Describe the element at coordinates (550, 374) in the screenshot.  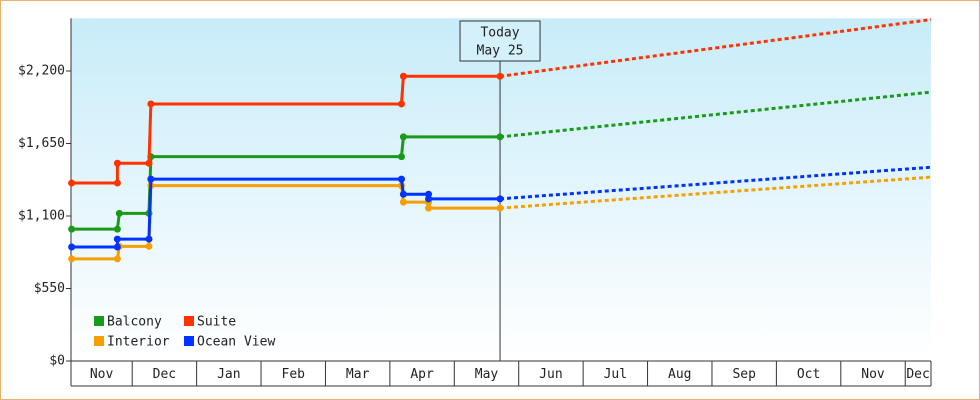
I see `x-tick-label: Jun` at that location.